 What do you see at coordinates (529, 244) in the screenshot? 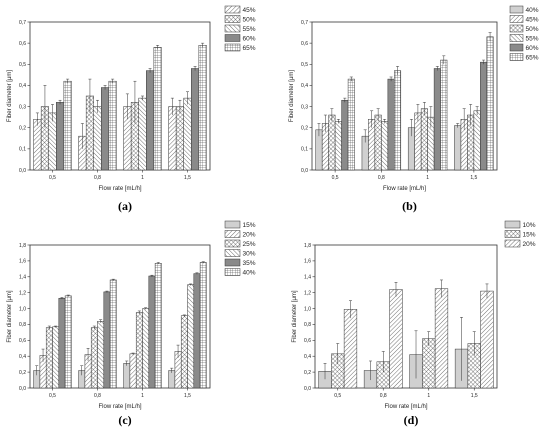
I see `legend-label: 20%` at bounding box center [529, 244].